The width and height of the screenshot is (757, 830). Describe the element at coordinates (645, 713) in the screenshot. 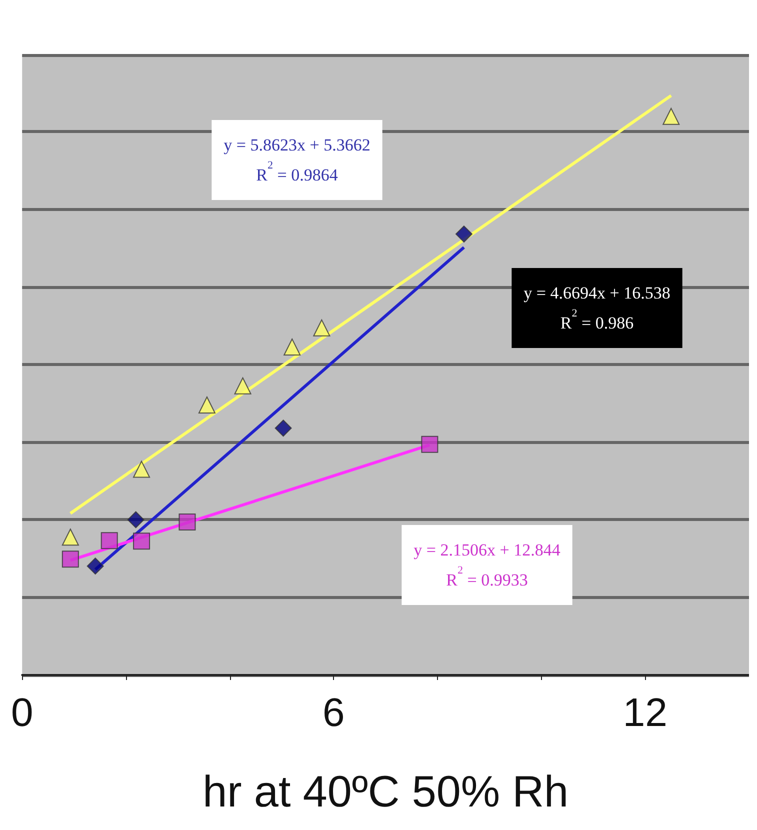

I see `x-tick-label: 12` at that location.